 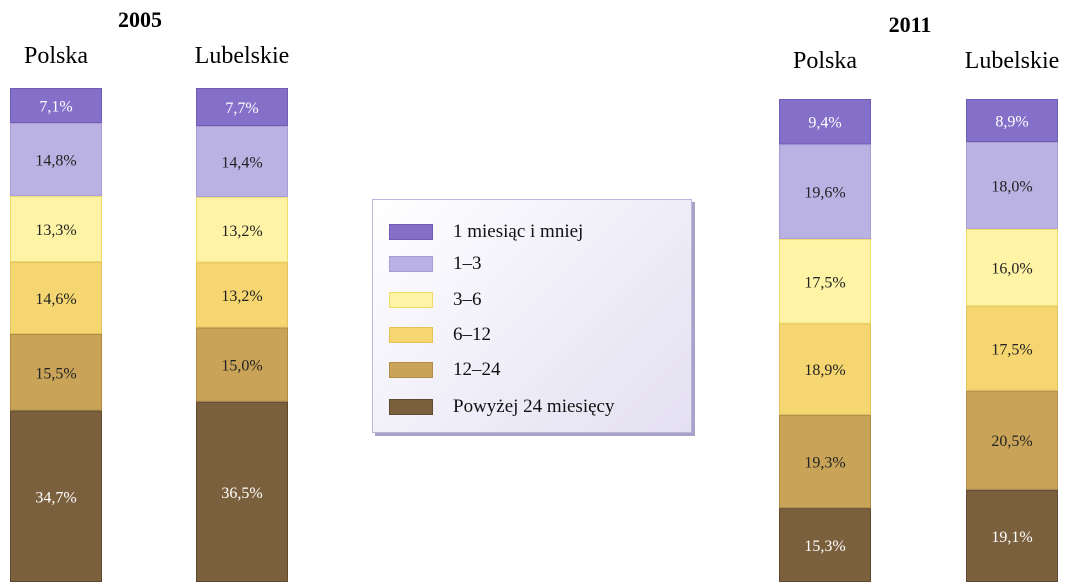 I want to click on legend-label: 12–24, so click(x=477, y=369).